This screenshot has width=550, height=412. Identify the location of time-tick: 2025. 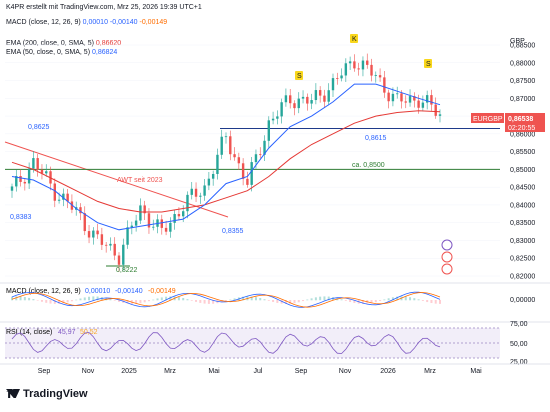
(129, 371).